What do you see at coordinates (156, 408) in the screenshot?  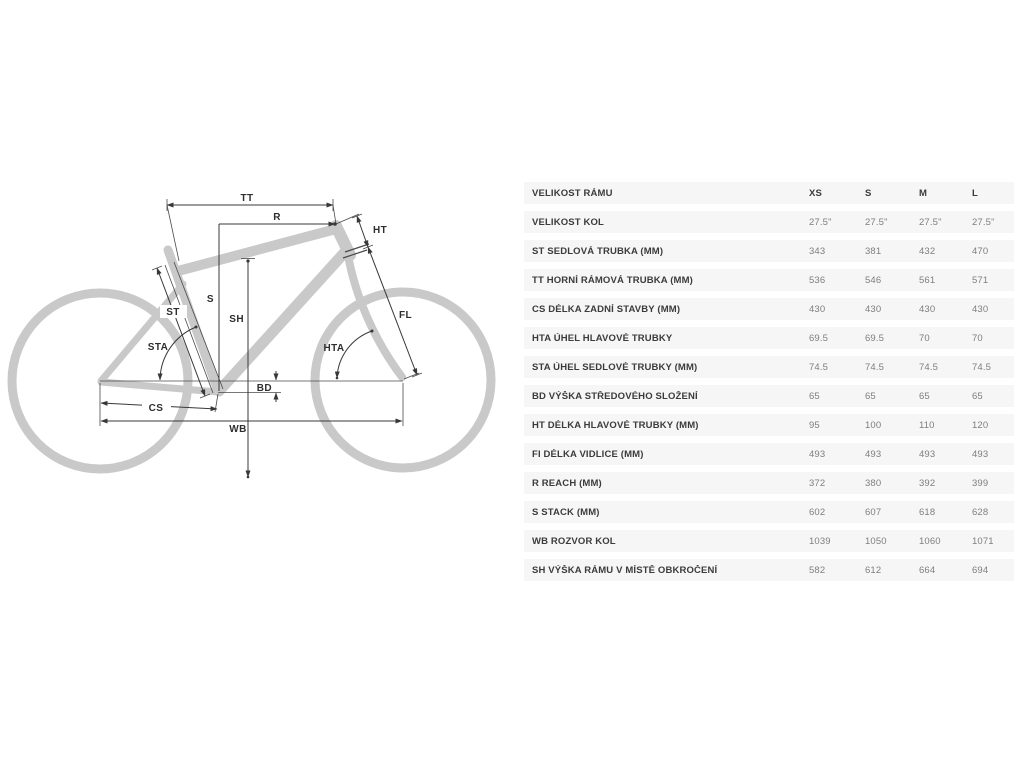 I see `cs-label: CS` at bounding box center [156, 408].